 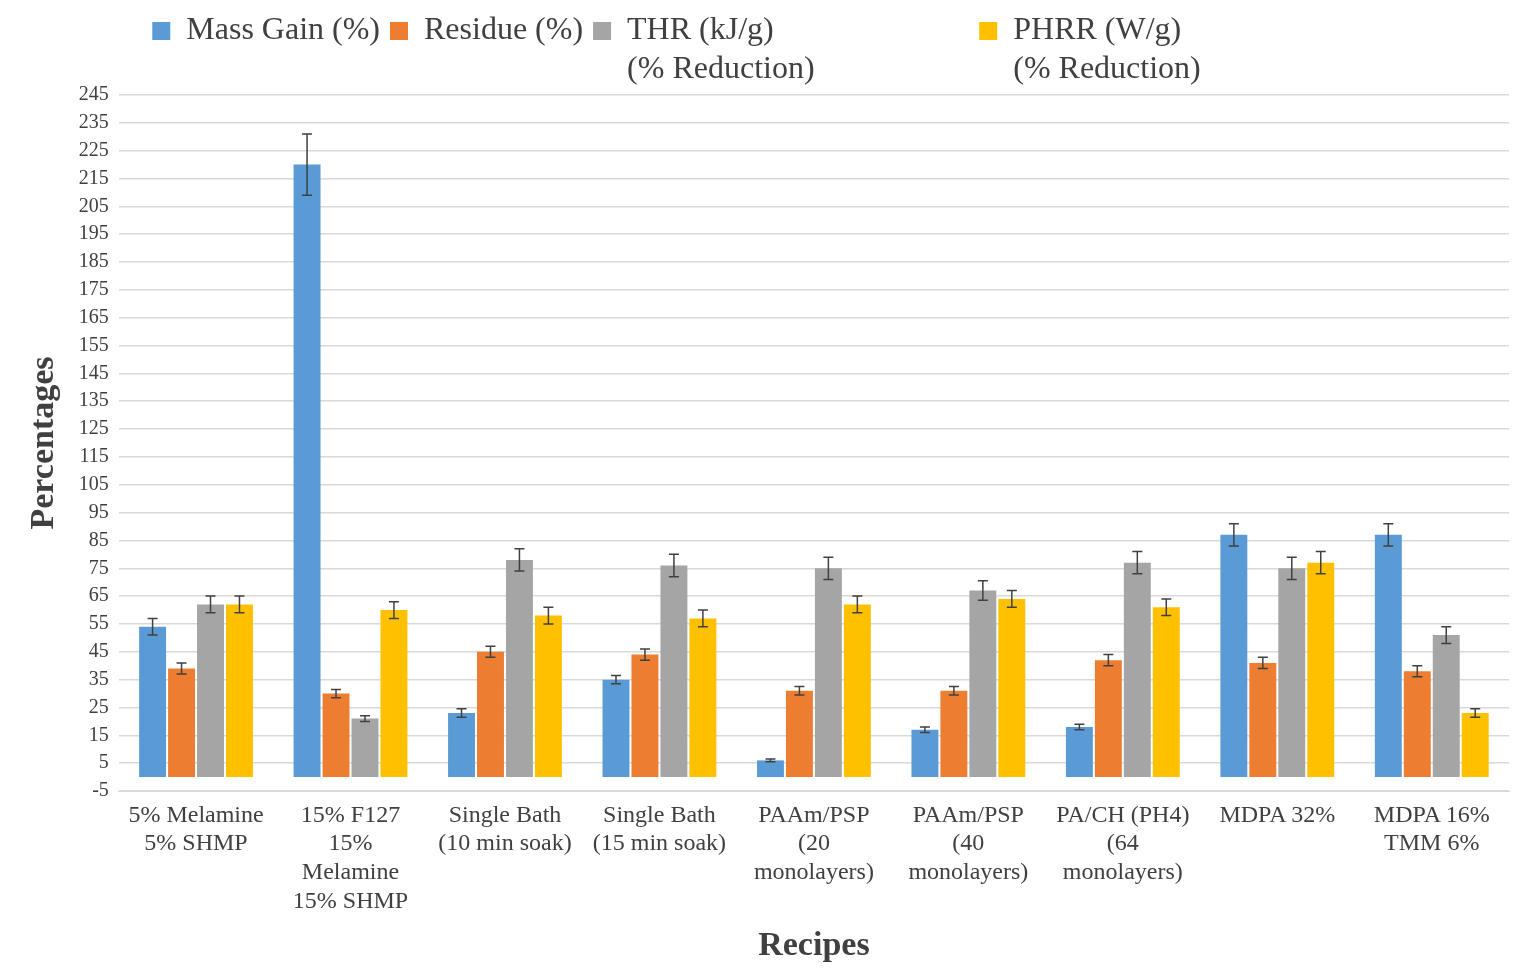 I want to click on legend-label: THR (kJ/g) (% Reduction), so click(x=721, y=47).